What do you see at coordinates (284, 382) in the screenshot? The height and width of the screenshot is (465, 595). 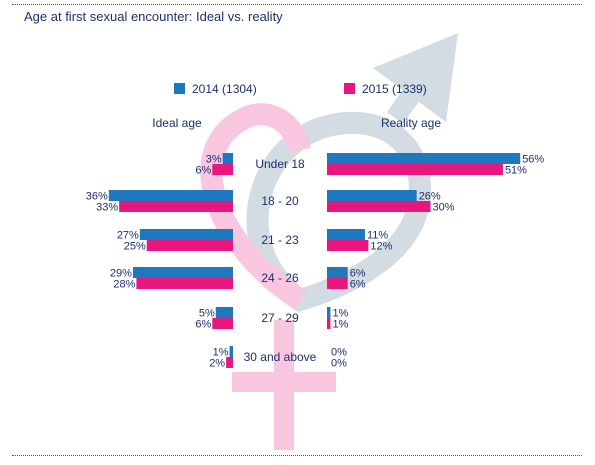 I see `female-crossbar` at bounding box center [284, 382].